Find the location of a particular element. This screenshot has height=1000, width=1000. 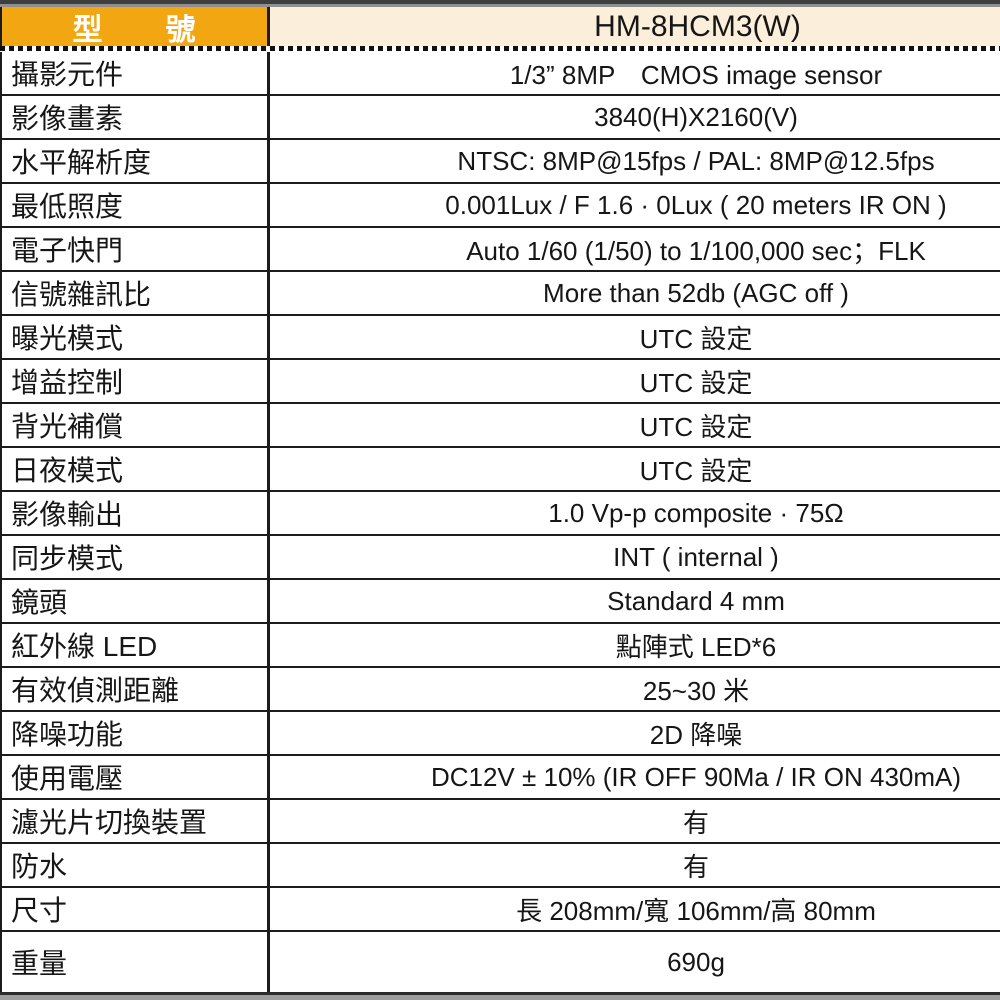

spec-label: 鏡頭 is located at coordinates (39, 602).